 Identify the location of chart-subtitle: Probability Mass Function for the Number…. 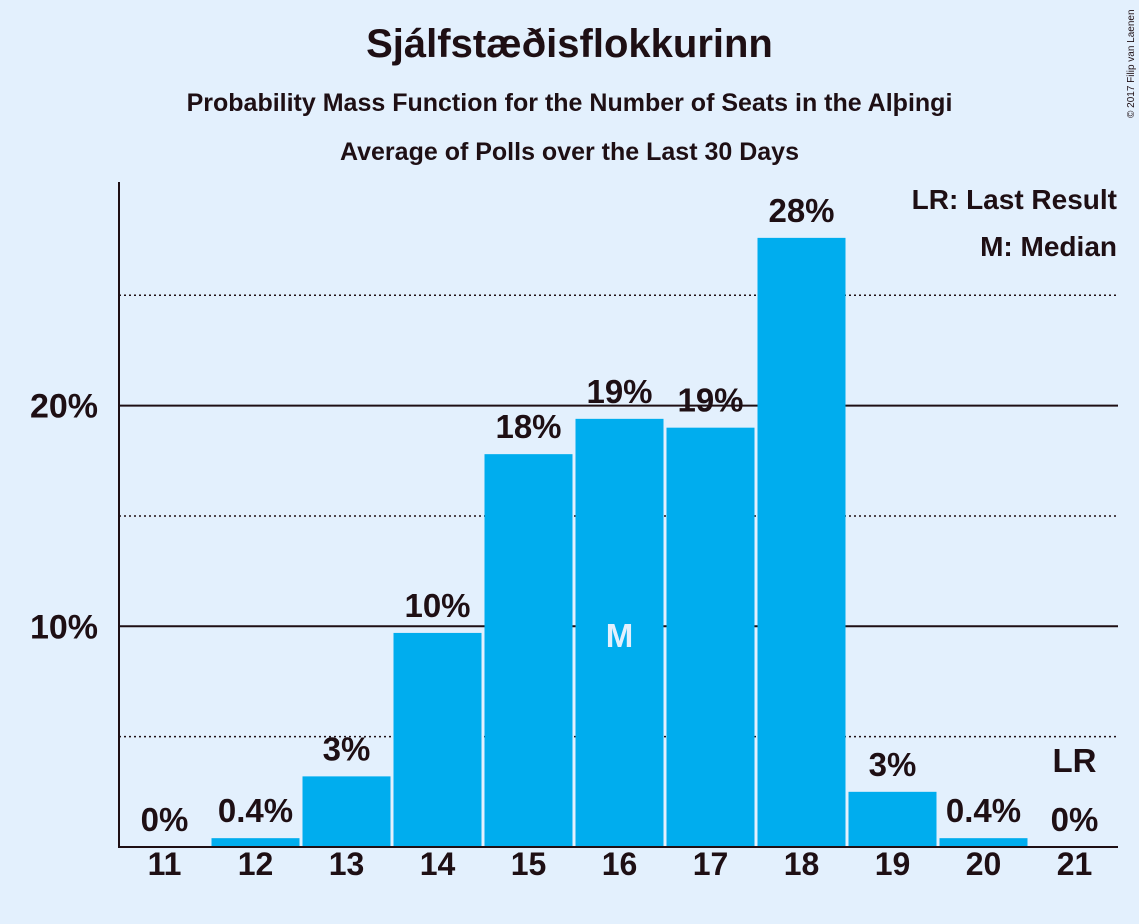
(569, 103).